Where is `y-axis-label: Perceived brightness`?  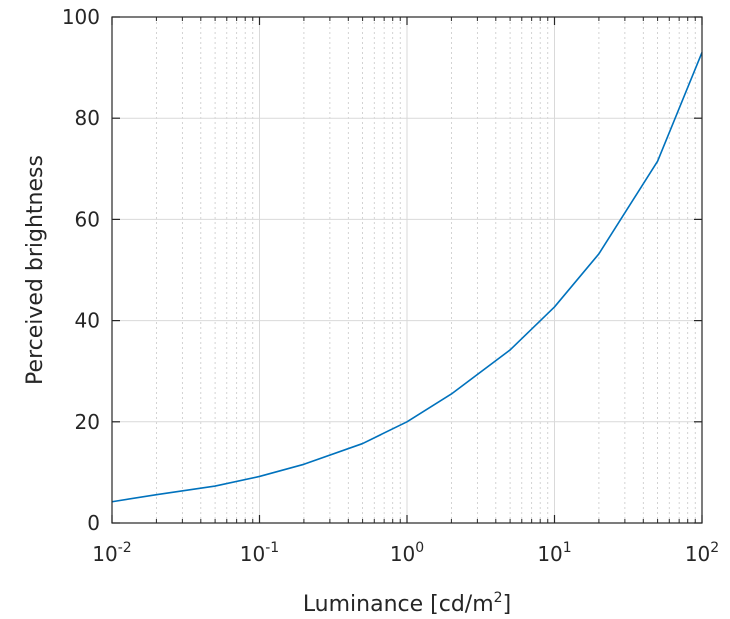 y-axis-label: Perceived brightness is located at coordinates (35, 270).